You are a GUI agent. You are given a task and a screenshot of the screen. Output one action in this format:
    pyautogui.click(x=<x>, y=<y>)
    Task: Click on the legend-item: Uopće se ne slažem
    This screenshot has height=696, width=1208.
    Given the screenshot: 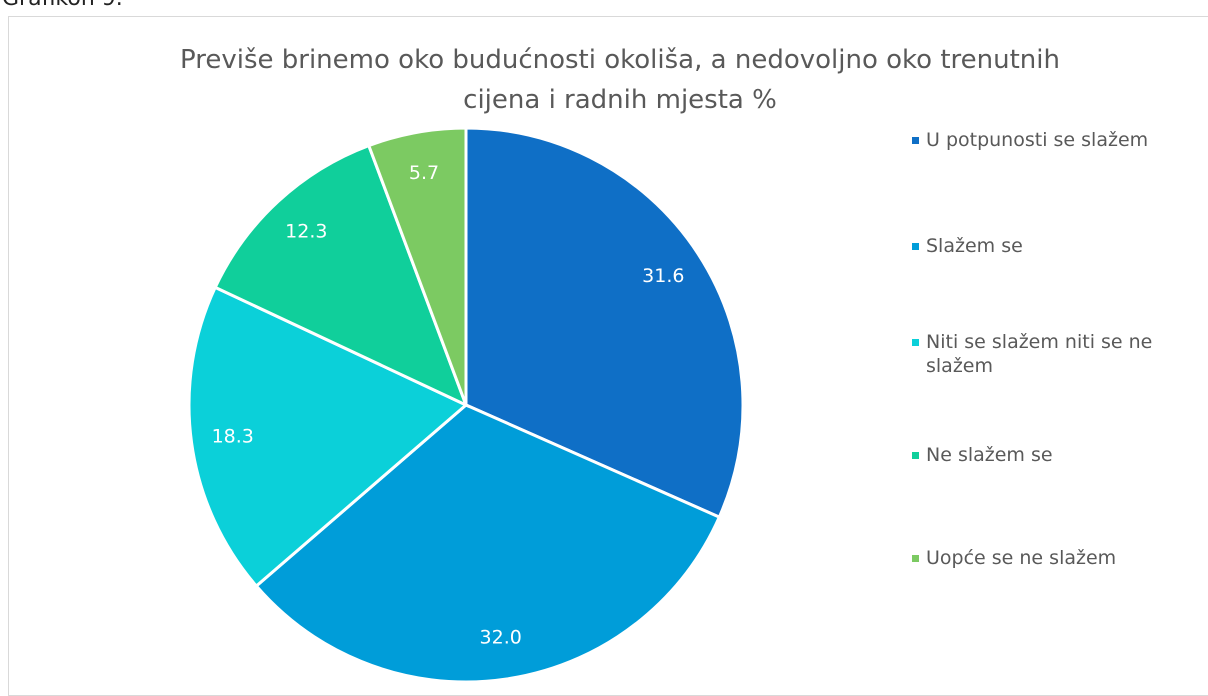 What is the action you would take?
    pyautogui.click(x=1042, y=558)
    